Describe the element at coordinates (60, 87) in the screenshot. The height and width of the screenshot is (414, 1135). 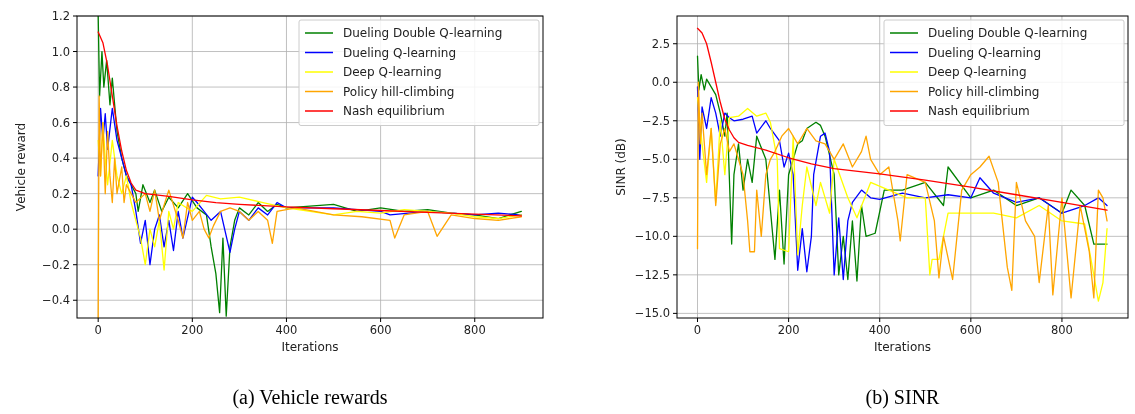
I see `y-tick-label: 0.8` at that location.